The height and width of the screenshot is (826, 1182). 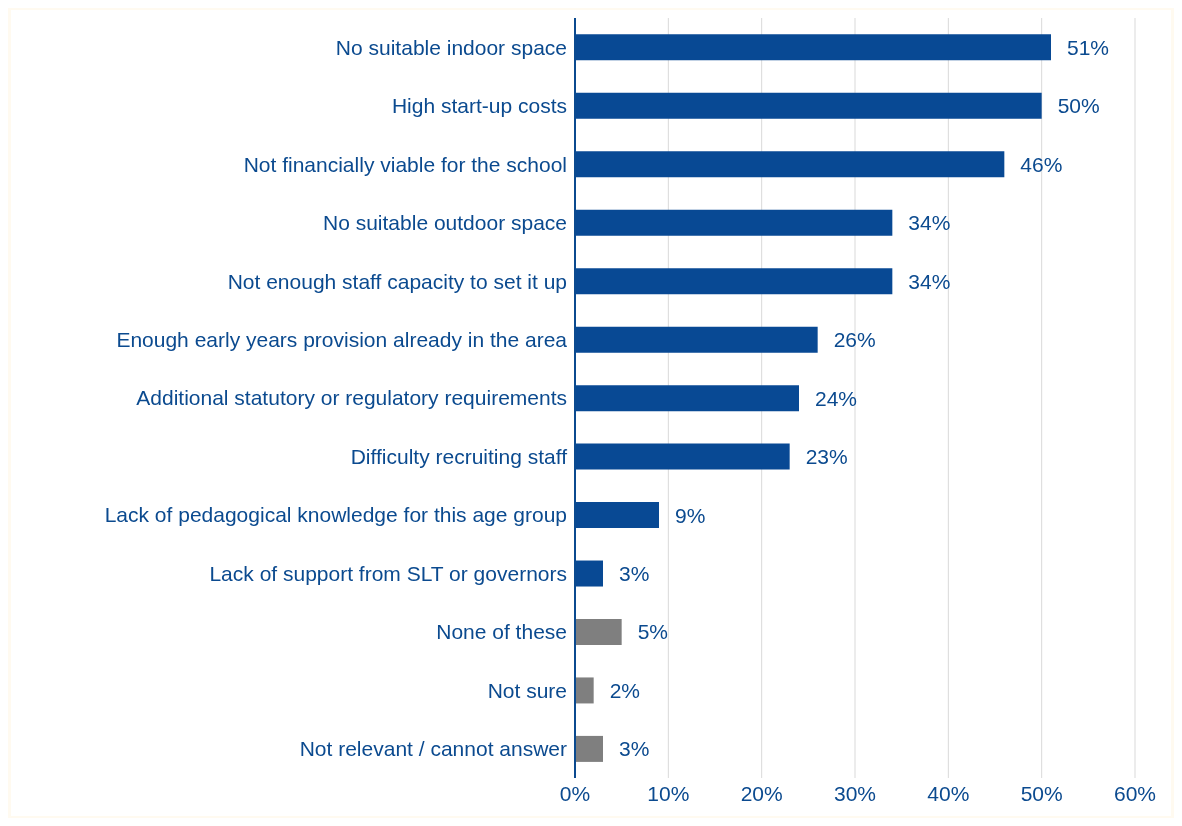 What do you see at coordinates (479, 106) in the screenshot?
I see `y-tick-label: High start-up costs` at bounding box center [479, 106].